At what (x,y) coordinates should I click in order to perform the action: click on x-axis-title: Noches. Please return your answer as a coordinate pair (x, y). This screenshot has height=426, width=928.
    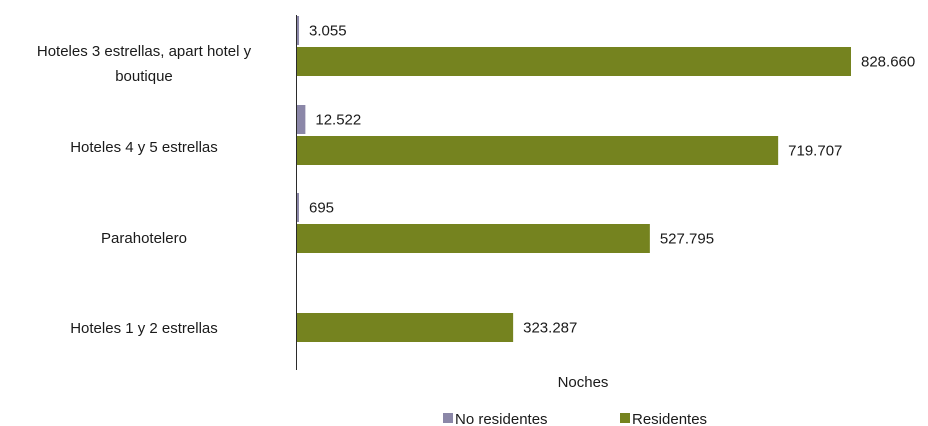
    Looking at the image, I should click on (583, 382).